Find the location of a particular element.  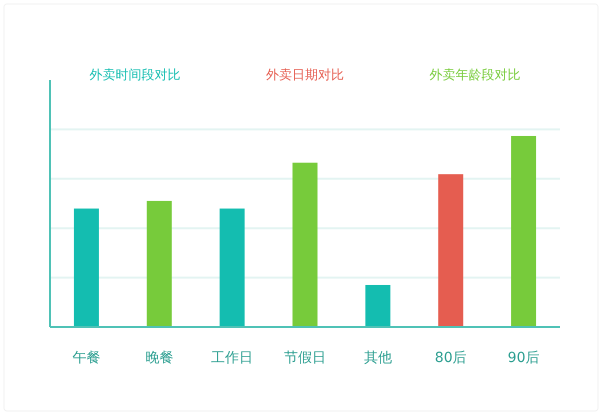

text: 外卖日期对比 is located at coordinates (305, 75).